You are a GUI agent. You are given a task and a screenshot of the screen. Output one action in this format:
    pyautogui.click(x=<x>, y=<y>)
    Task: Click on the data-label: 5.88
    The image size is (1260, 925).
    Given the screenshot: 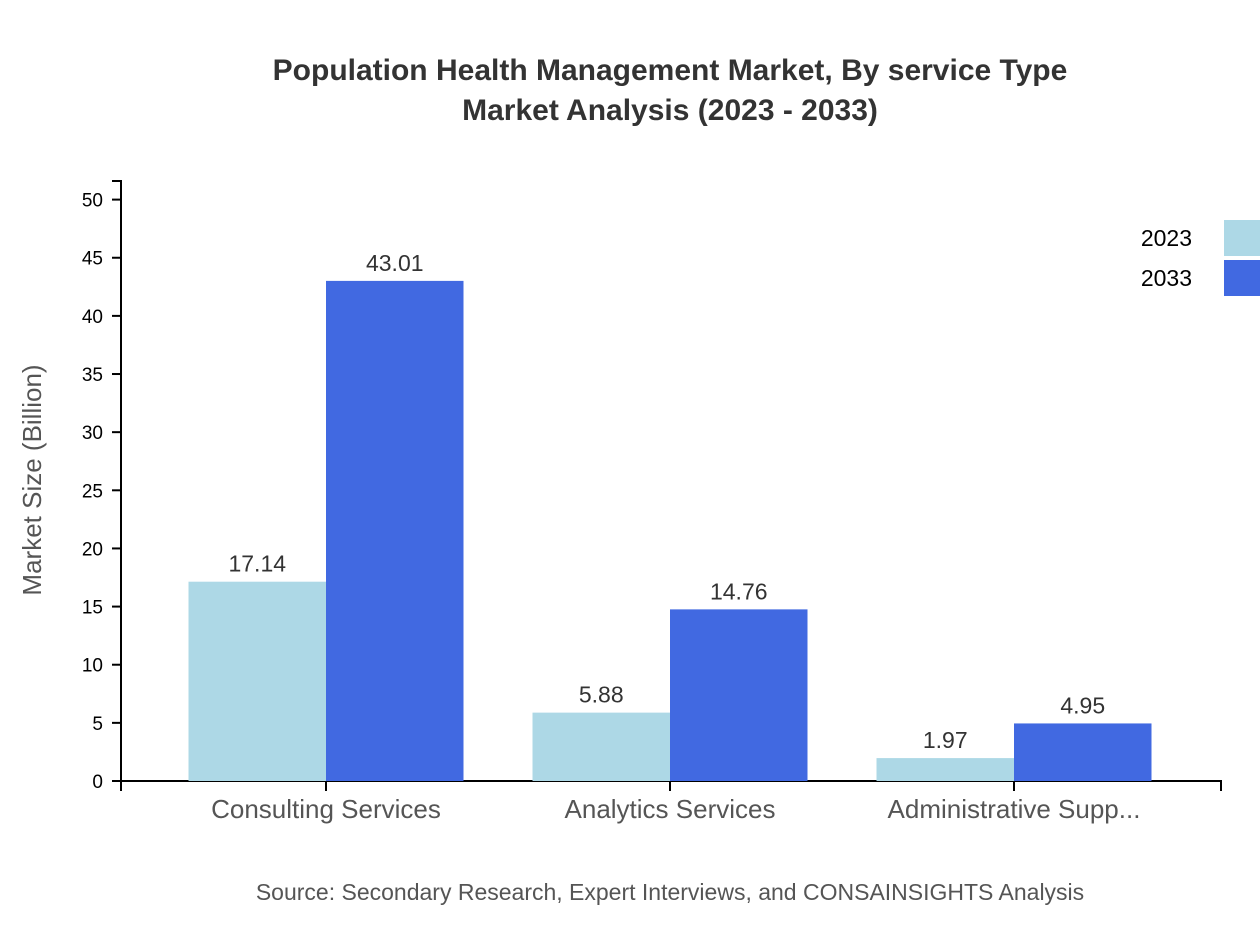 What is the action you would take?
    pyautogui.click(x=601, y=695)
    